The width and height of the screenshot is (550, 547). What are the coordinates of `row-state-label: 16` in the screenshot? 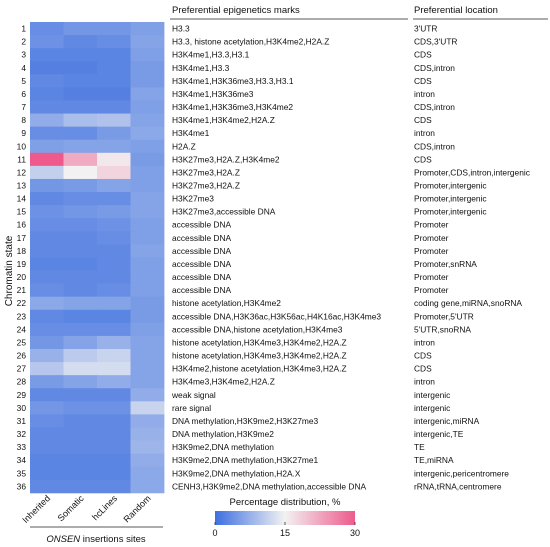 It's located at (22, 225).